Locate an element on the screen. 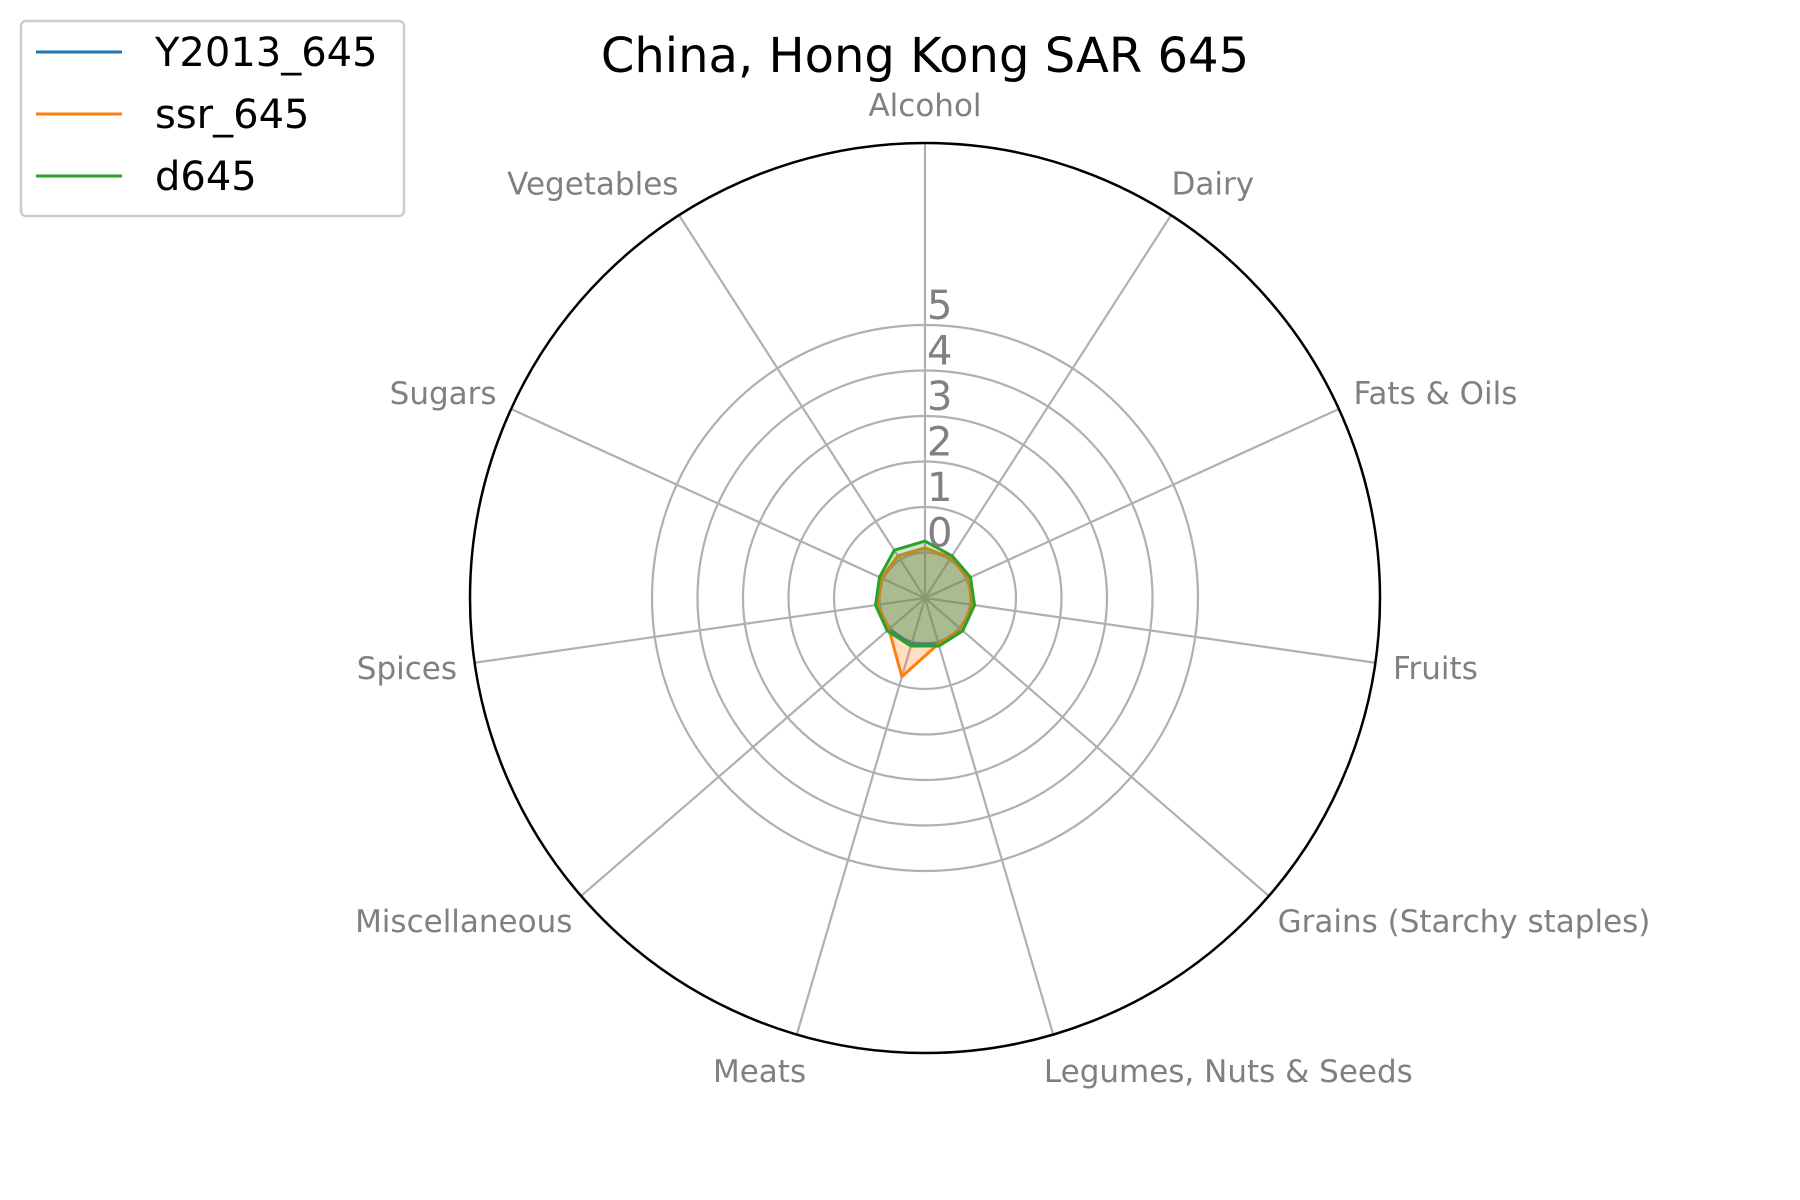 The width and height of the screenshot is (1800, 1200). series-layer is located at coordinates (925, 609).